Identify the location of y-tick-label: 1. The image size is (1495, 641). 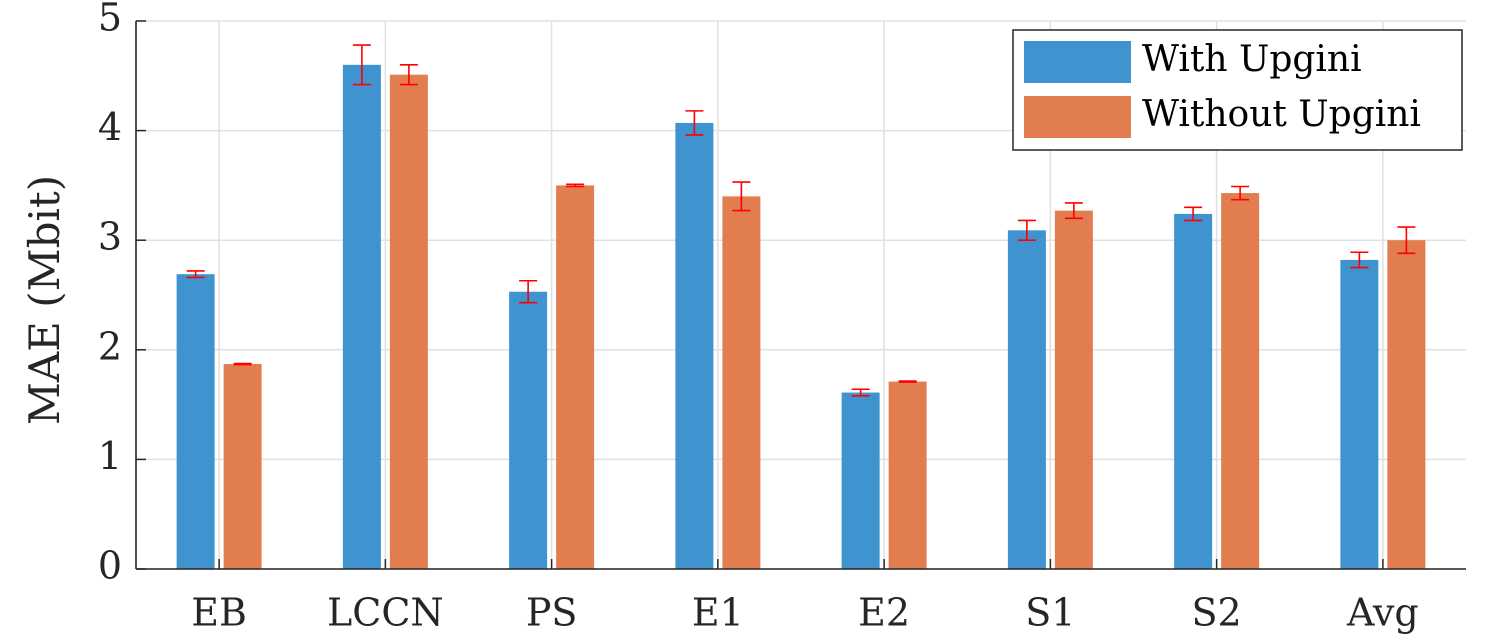
(110, 456).